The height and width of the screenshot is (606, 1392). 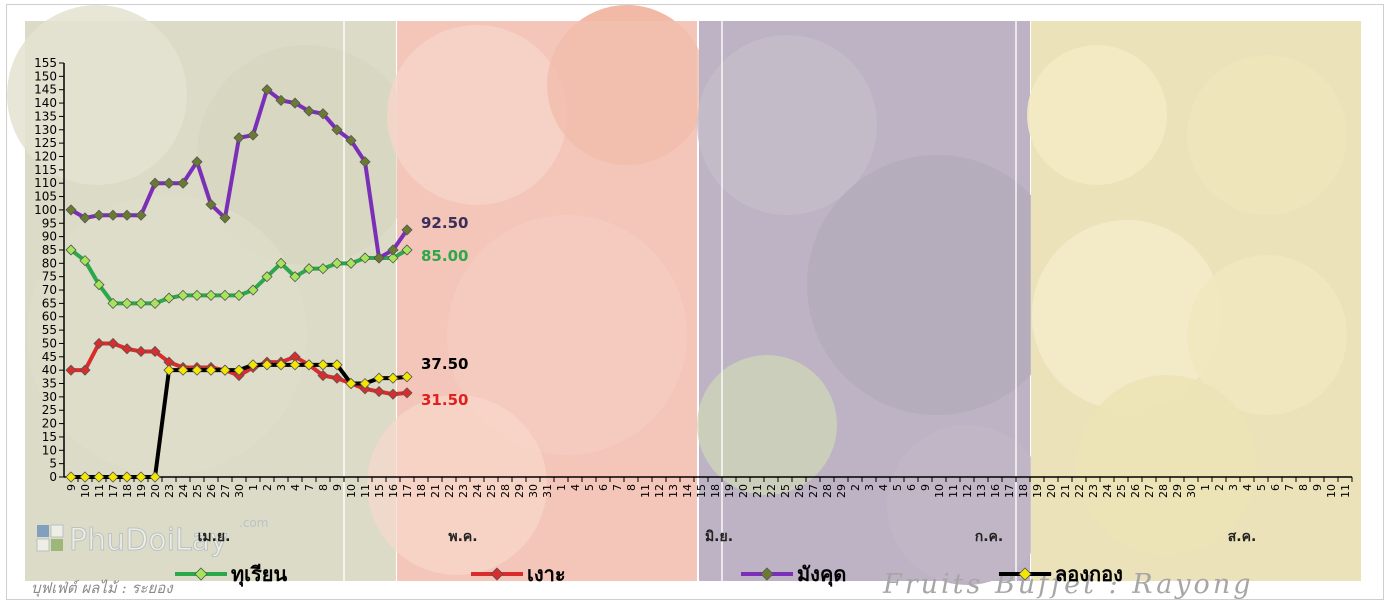 I want to click on x-tick-label: 16, so click(x=393, y=491).